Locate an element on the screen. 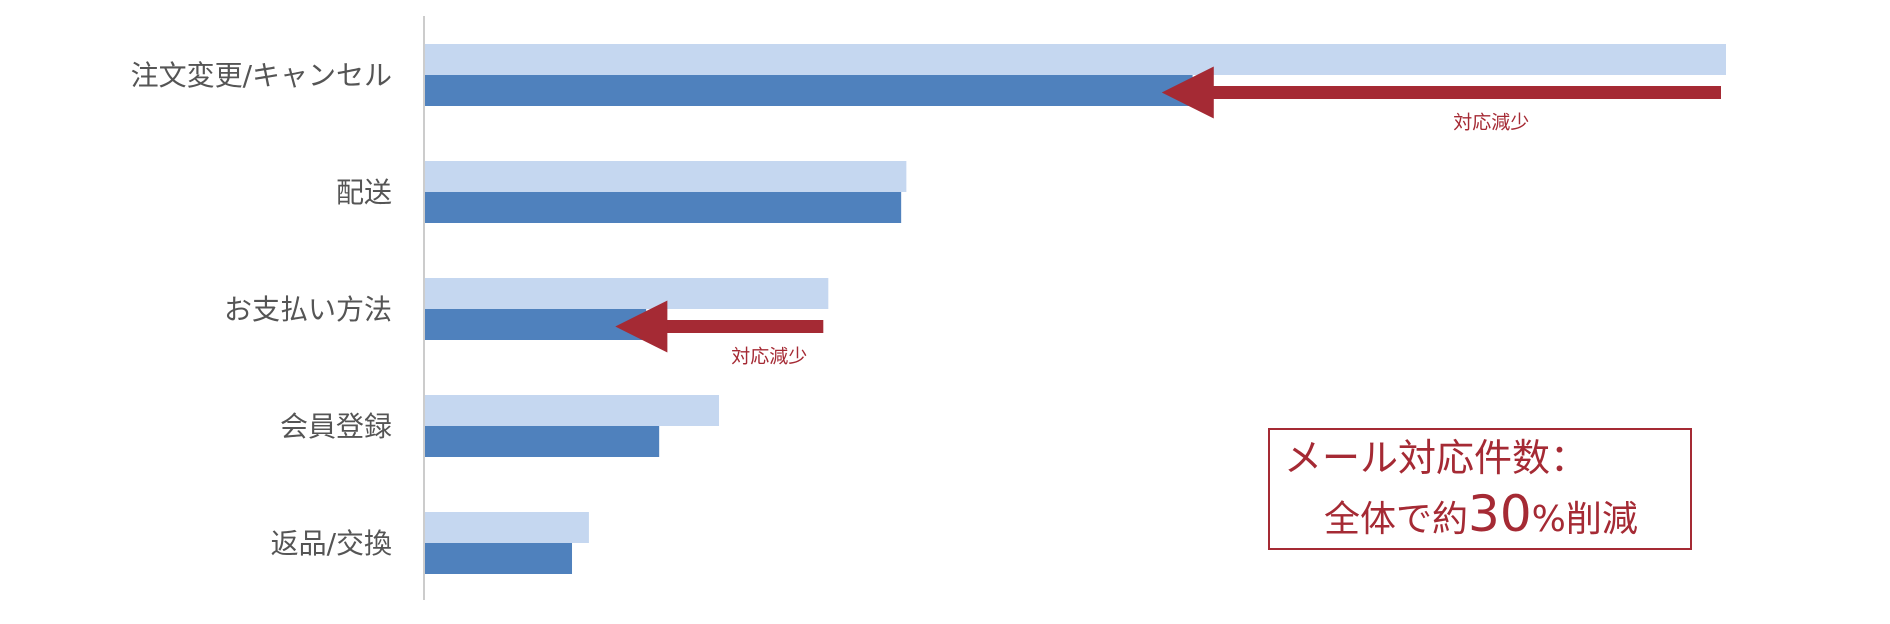  callout-suffix: %削減 is located at coordinates (1584, 519).